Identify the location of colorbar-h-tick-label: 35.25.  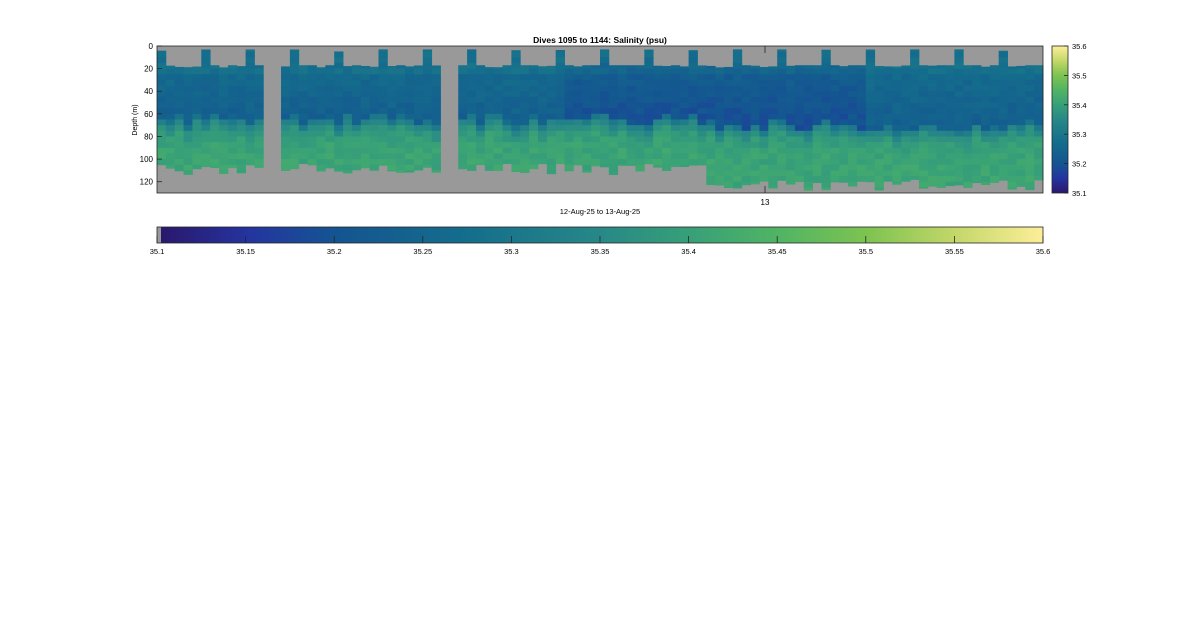
(422, 251).